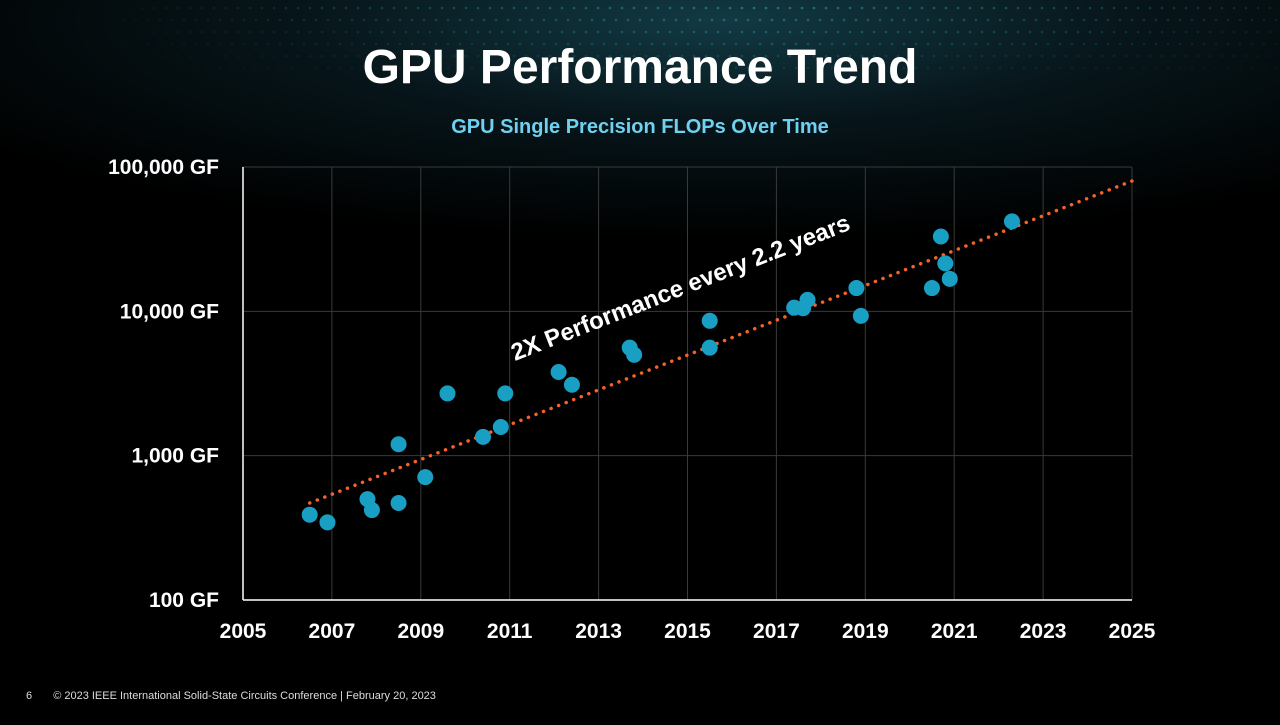 Image resolution: width=1280 pixels, height=725 pixels. I want to click on data-point, so click(940, 236).